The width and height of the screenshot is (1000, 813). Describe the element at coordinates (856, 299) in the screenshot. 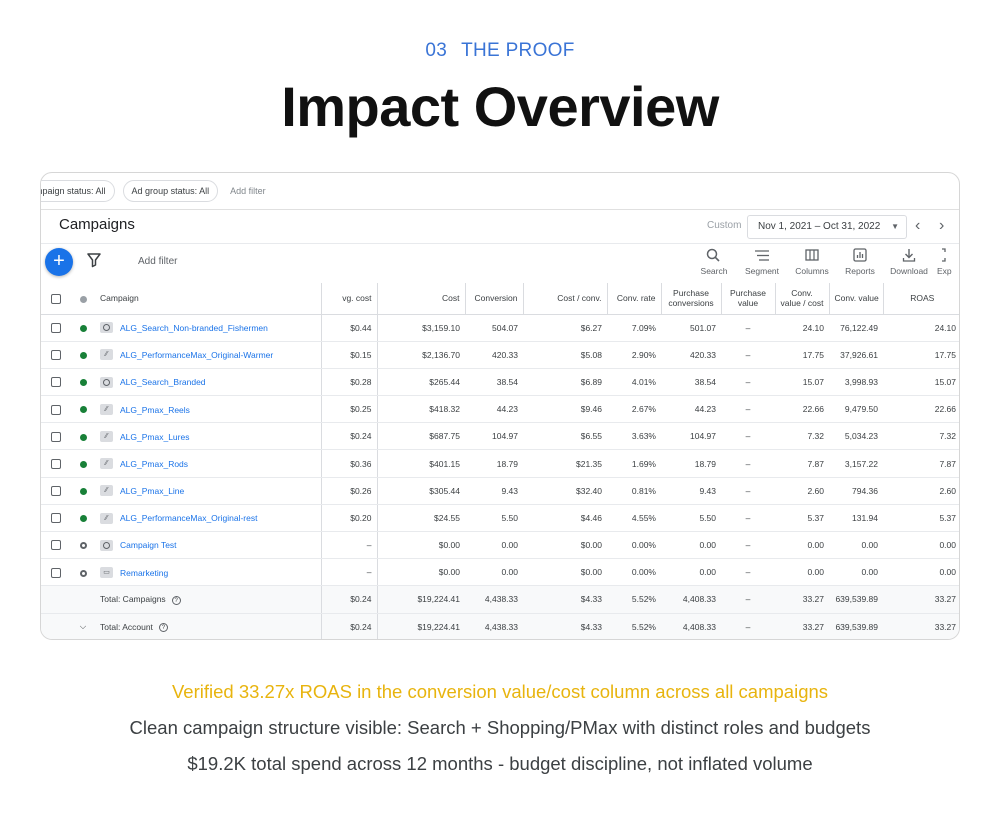

I see `col-header-conv-value: Conv. value` at that location.